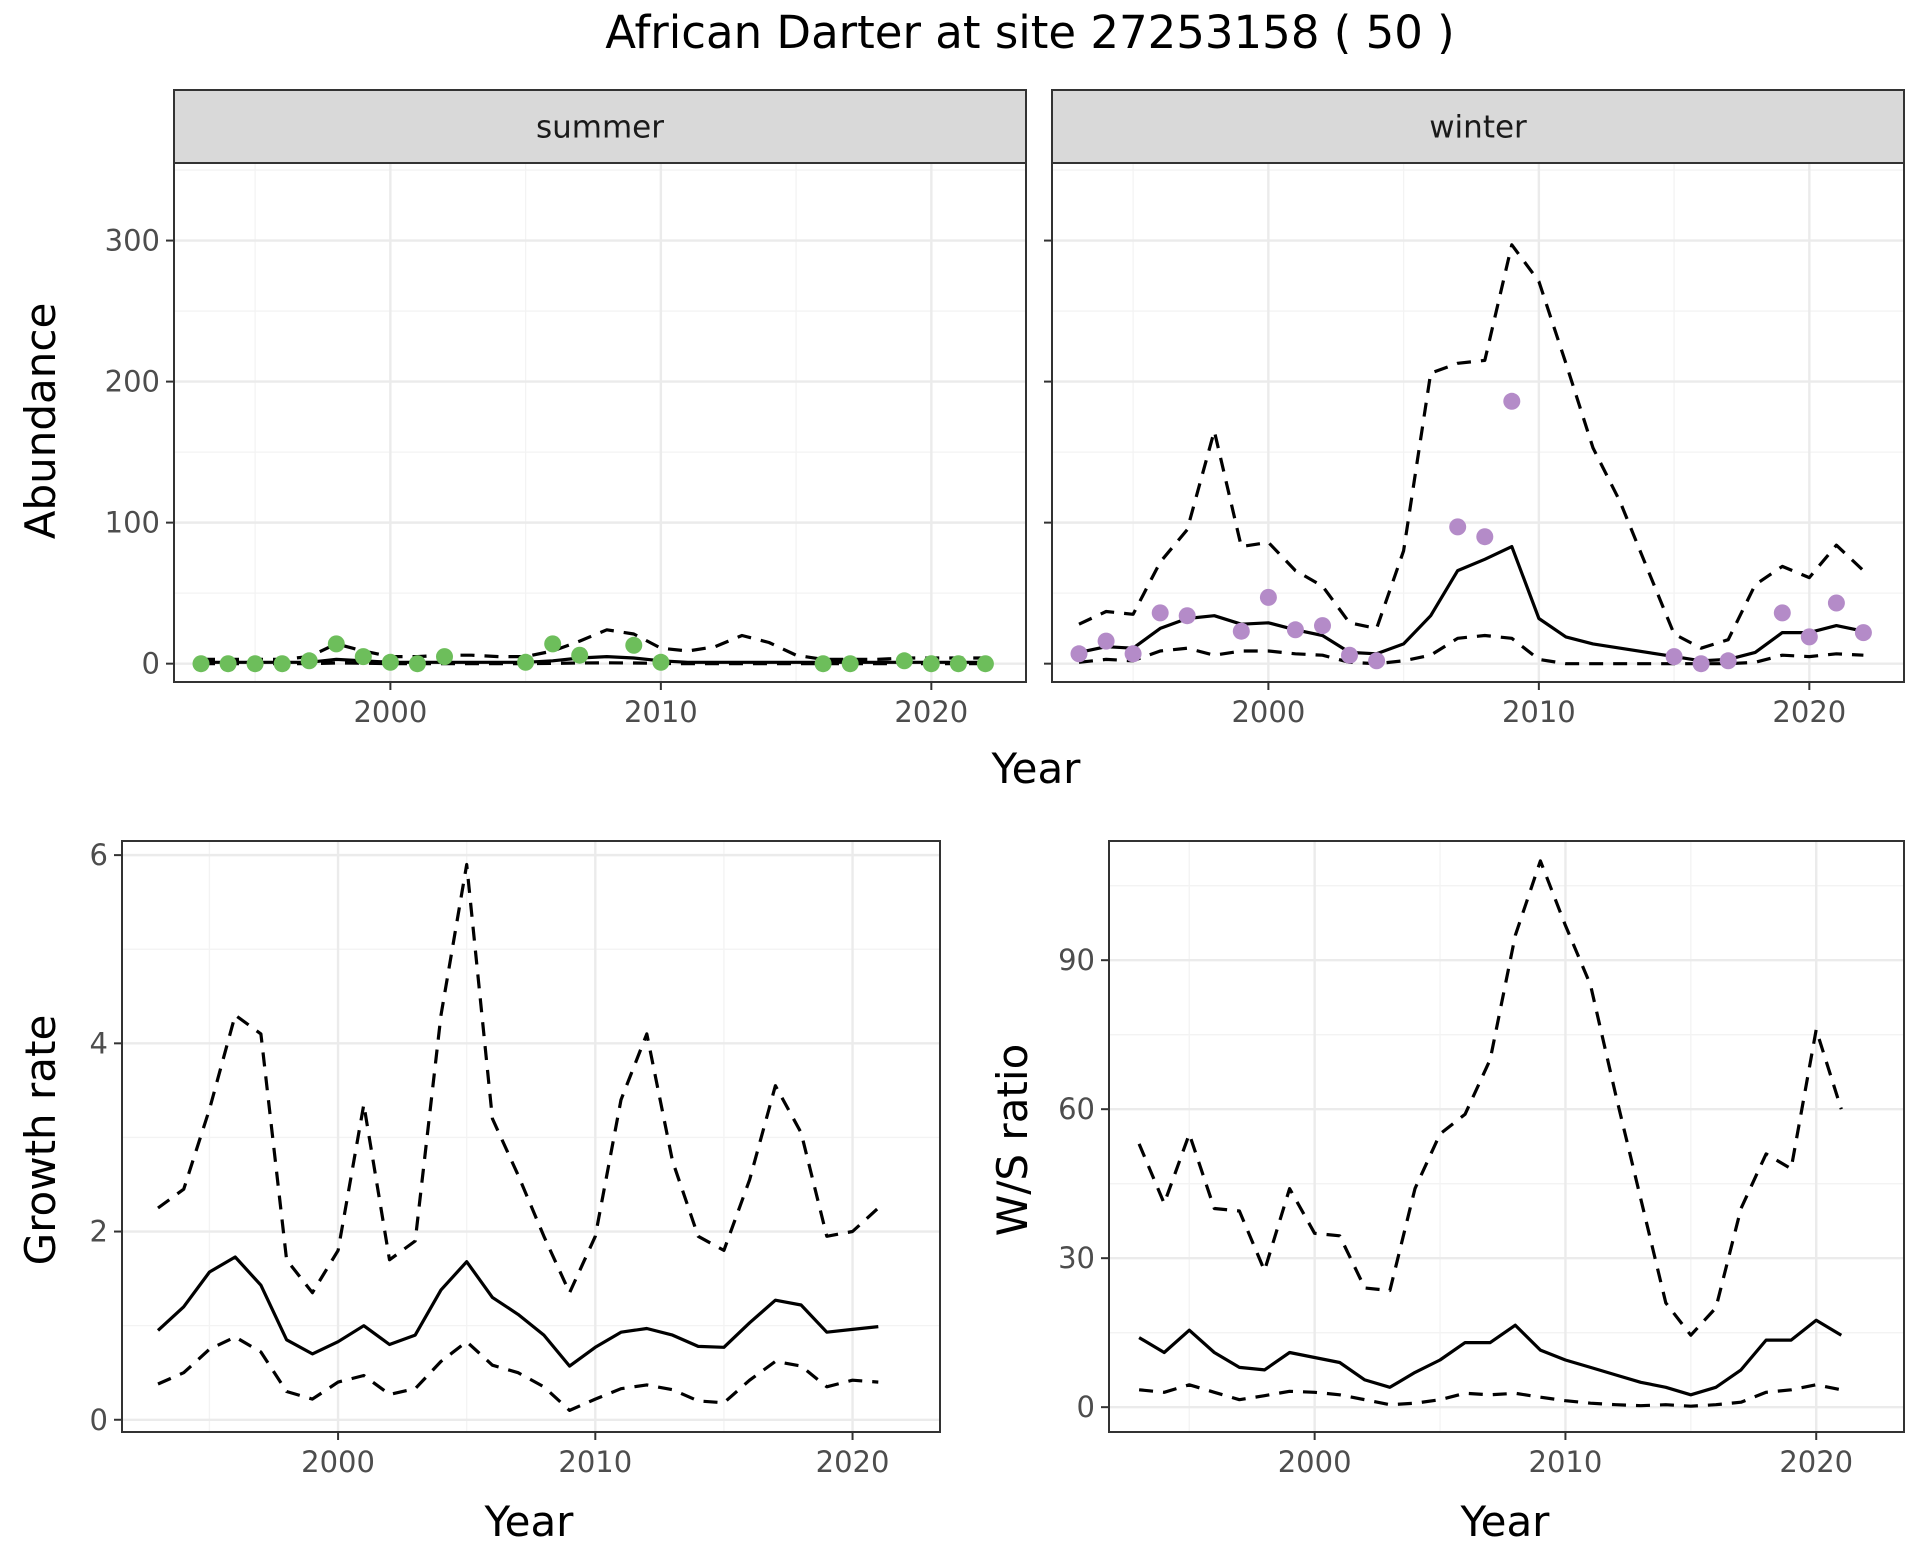  Describe the element at coordinates (1315, 1462) in the screenshot. I see `ratio-x-tick-label: 2000` at that location.